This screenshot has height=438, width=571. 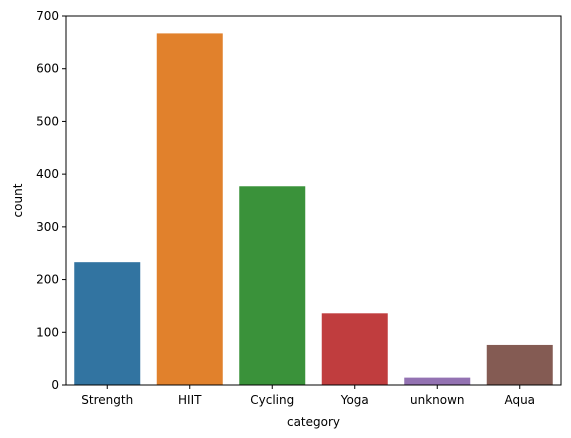 What do you see at coordinates (519, 400) in the screenshot?
I see `x-tick-label: Aqua` at bounding box center [519, 400].